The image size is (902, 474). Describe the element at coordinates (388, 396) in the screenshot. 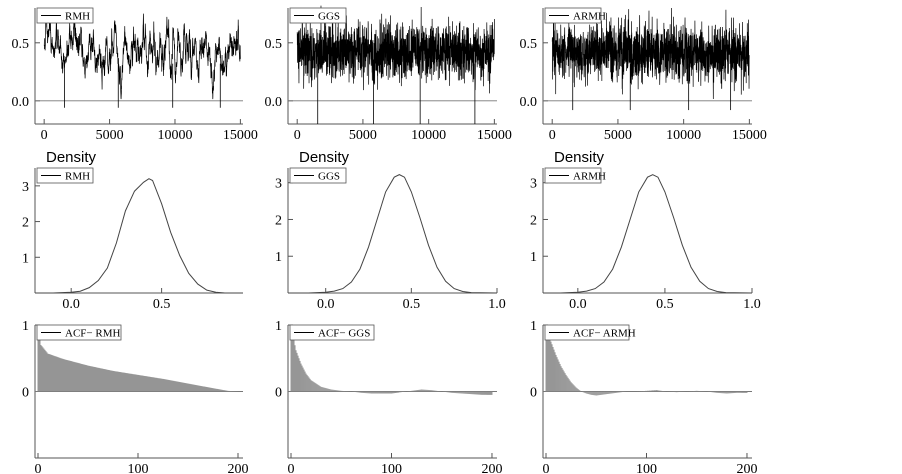

I see `panel-acf-ggs: 0 100 200 0 1 ACF− GGS` at that location.